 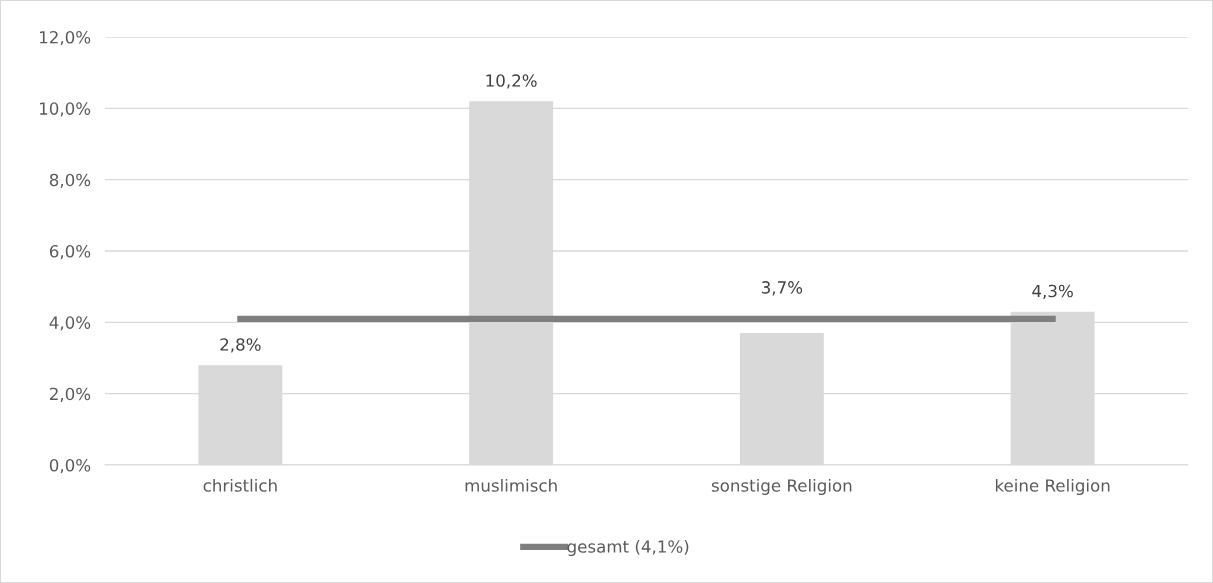 What do you see at coordinates (70, 394) in the screenshot?
I see `y-tick-label: 2,0%` at bounding box center [70, 394].